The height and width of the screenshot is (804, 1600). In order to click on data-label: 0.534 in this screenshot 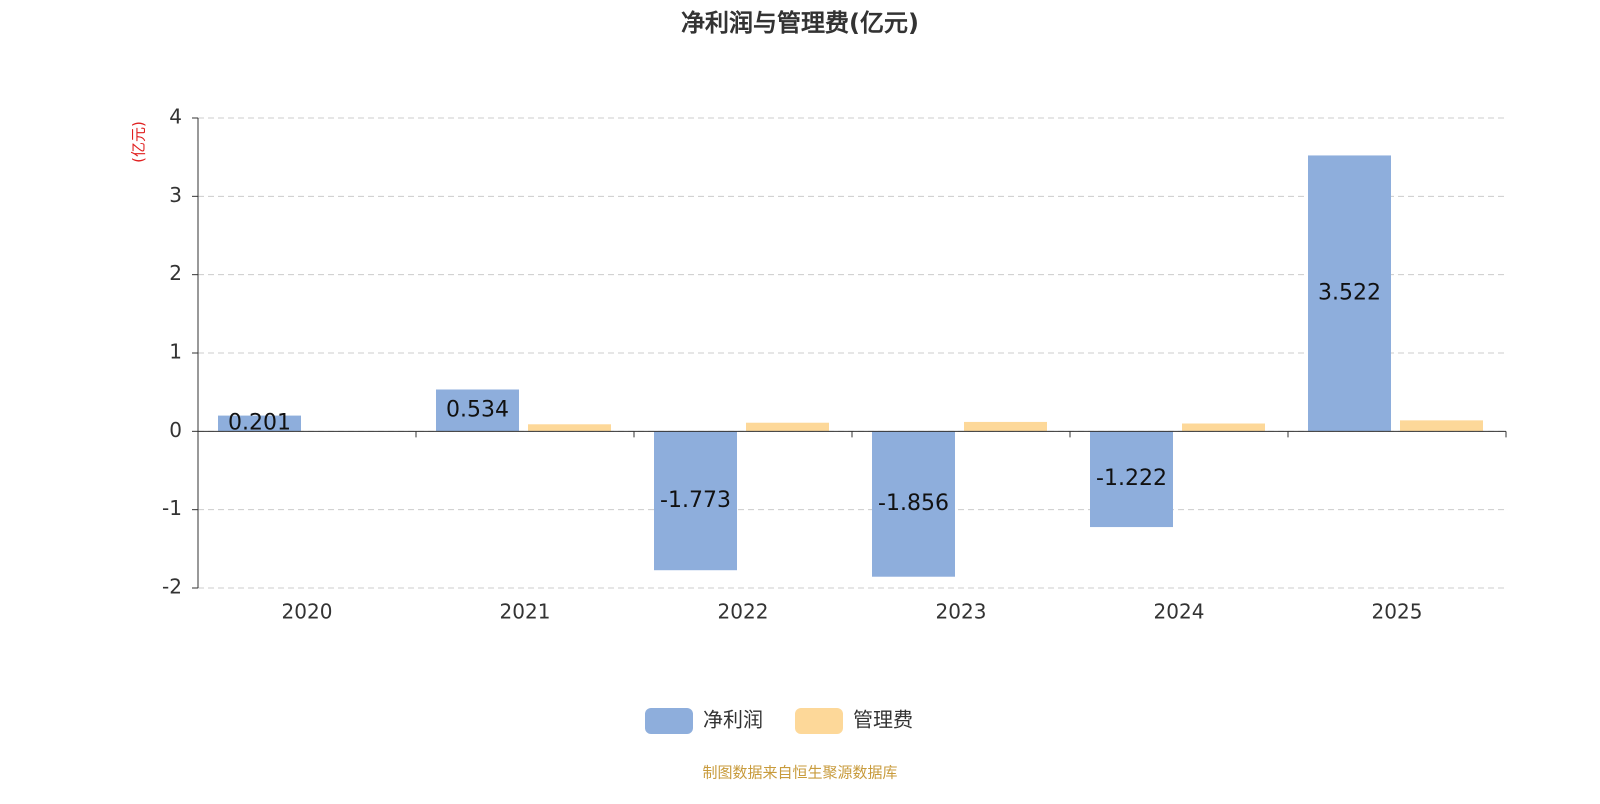, I will do `click(477, 409)`.